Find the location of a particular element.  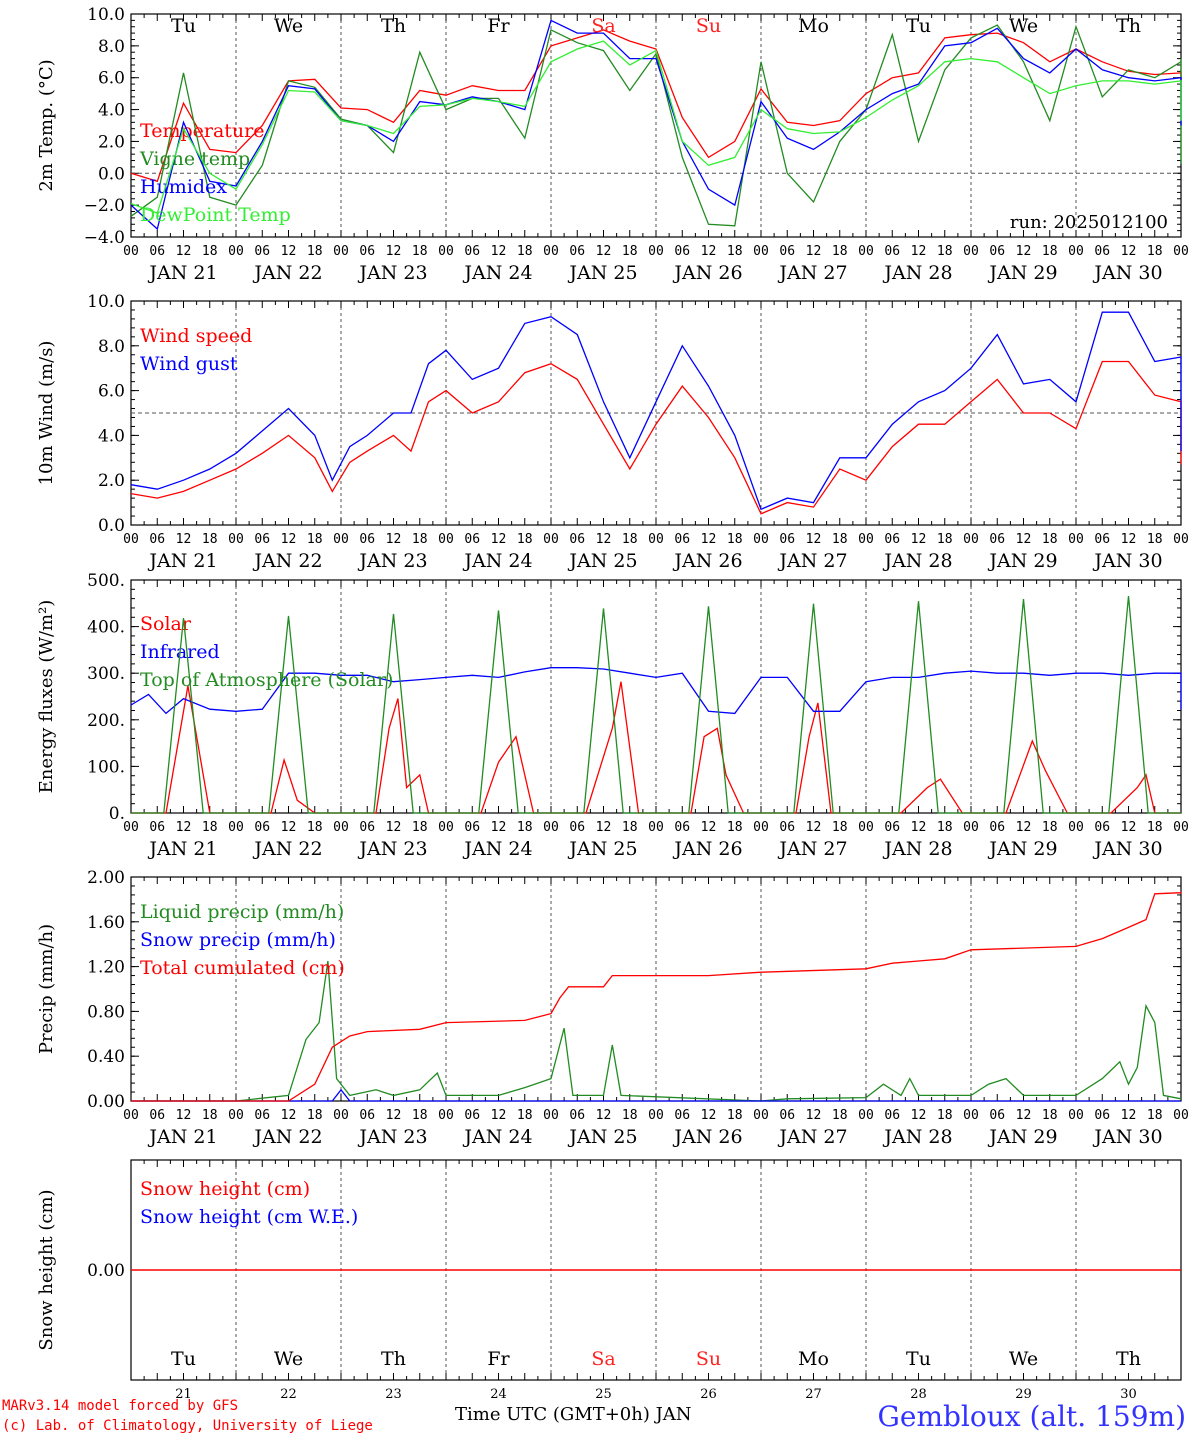

legend-entry: Humidex is located at coordinates (183, 187).